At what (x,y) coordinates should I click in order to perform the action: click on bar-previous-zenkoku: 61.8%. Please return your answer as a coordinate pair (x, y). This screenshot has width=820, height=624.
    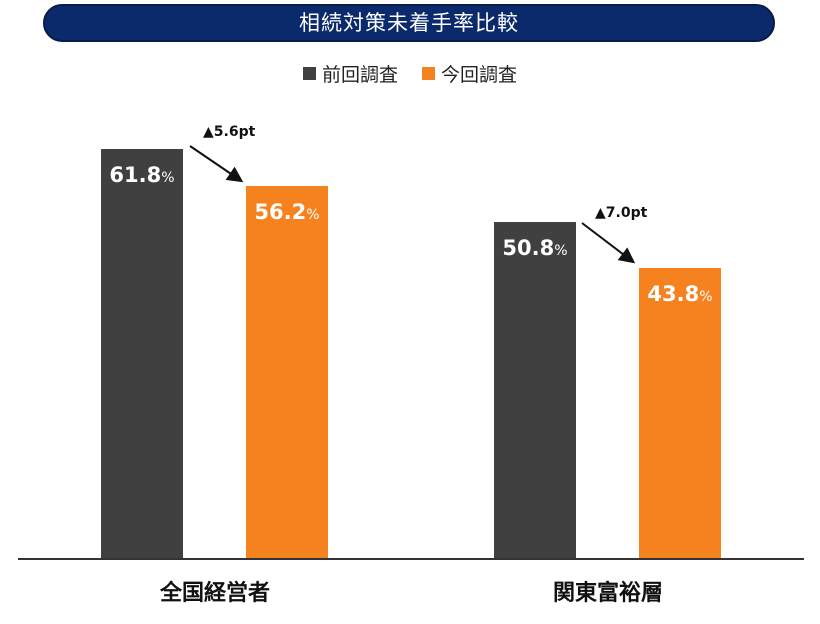
    Looking at the image, I should click on (142, 354).